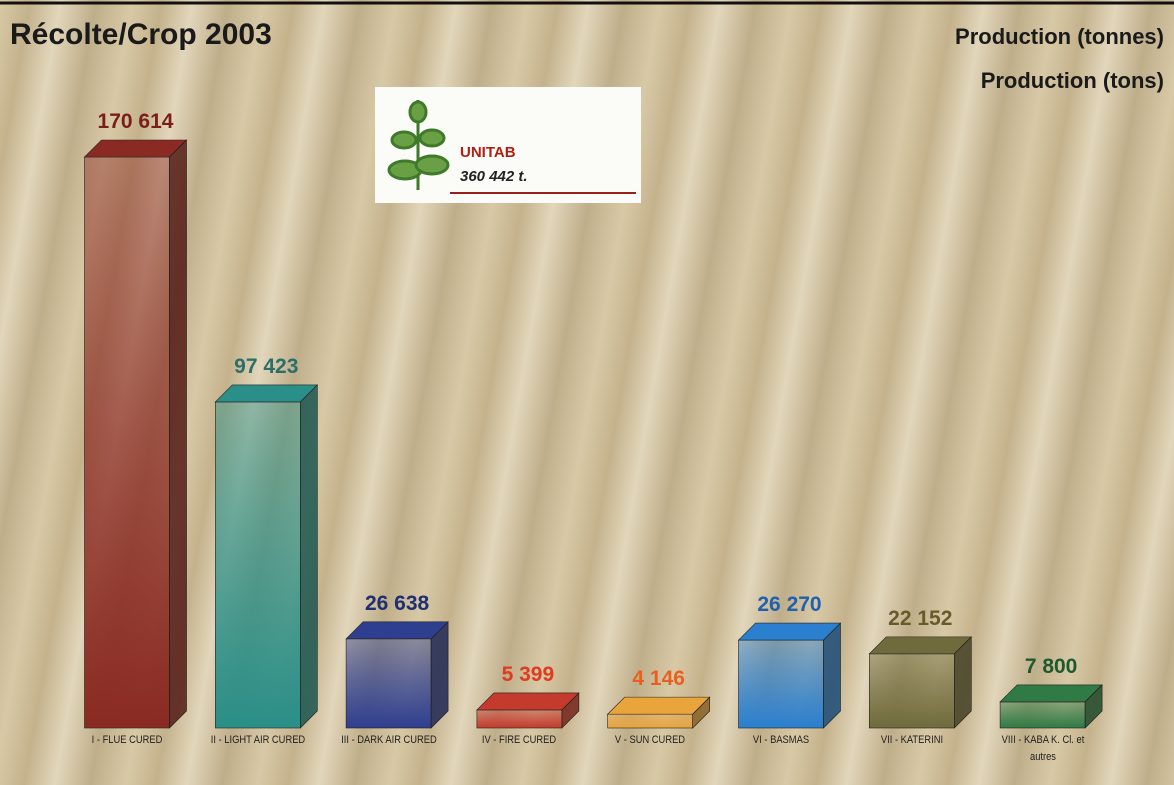 This screenshot has height=785, width=1174. I want to click on x-tick-label: I - FLUE CURED, so click(127, 740).